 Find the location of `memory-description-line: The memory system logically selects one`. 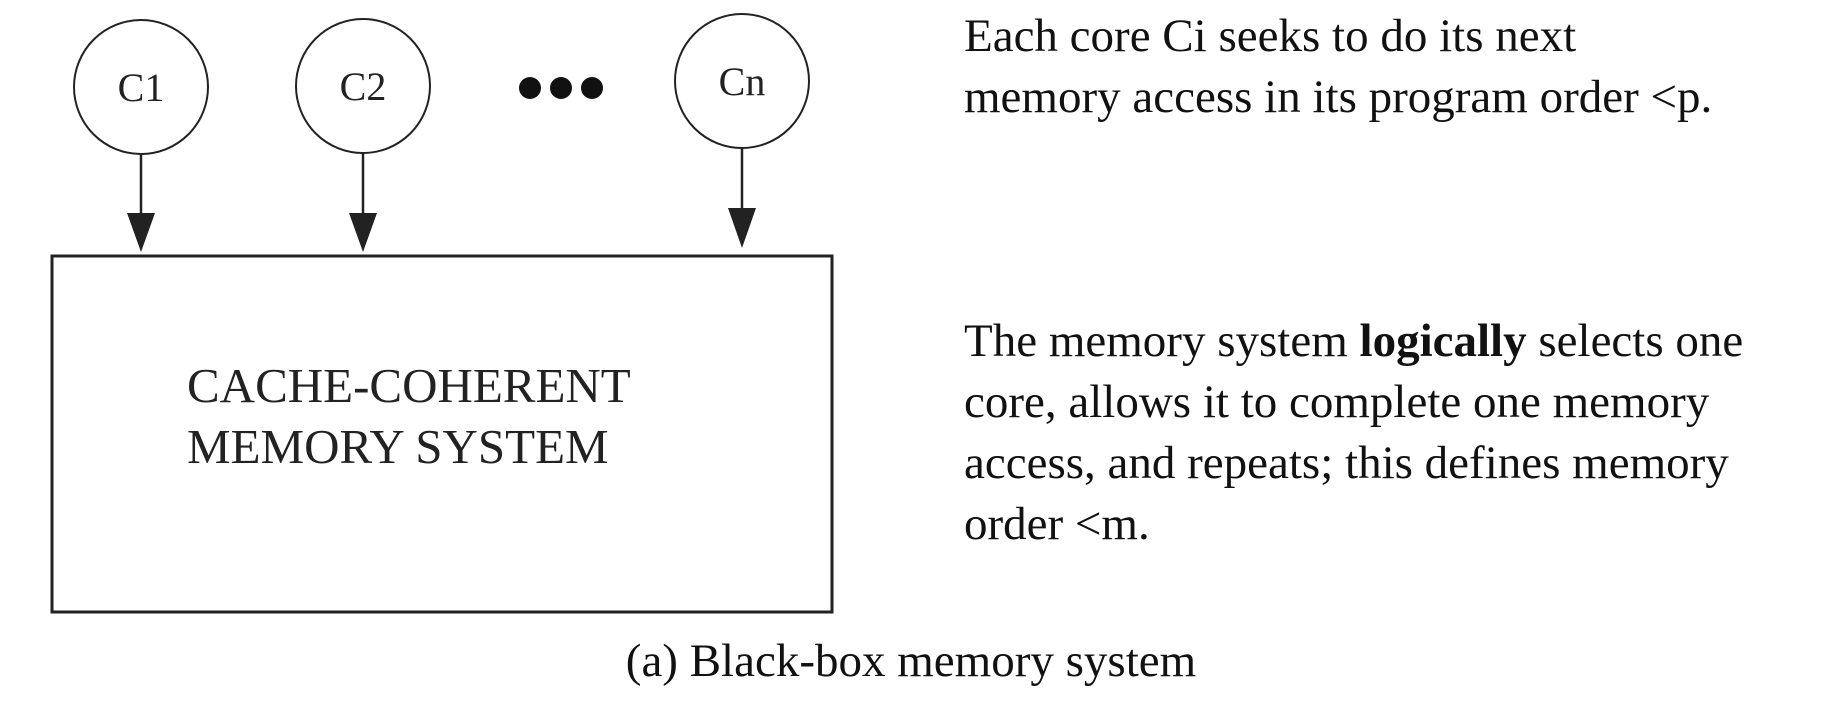

memory-description-line: The memory system logically selects one is located at coordinates (1353, 341).